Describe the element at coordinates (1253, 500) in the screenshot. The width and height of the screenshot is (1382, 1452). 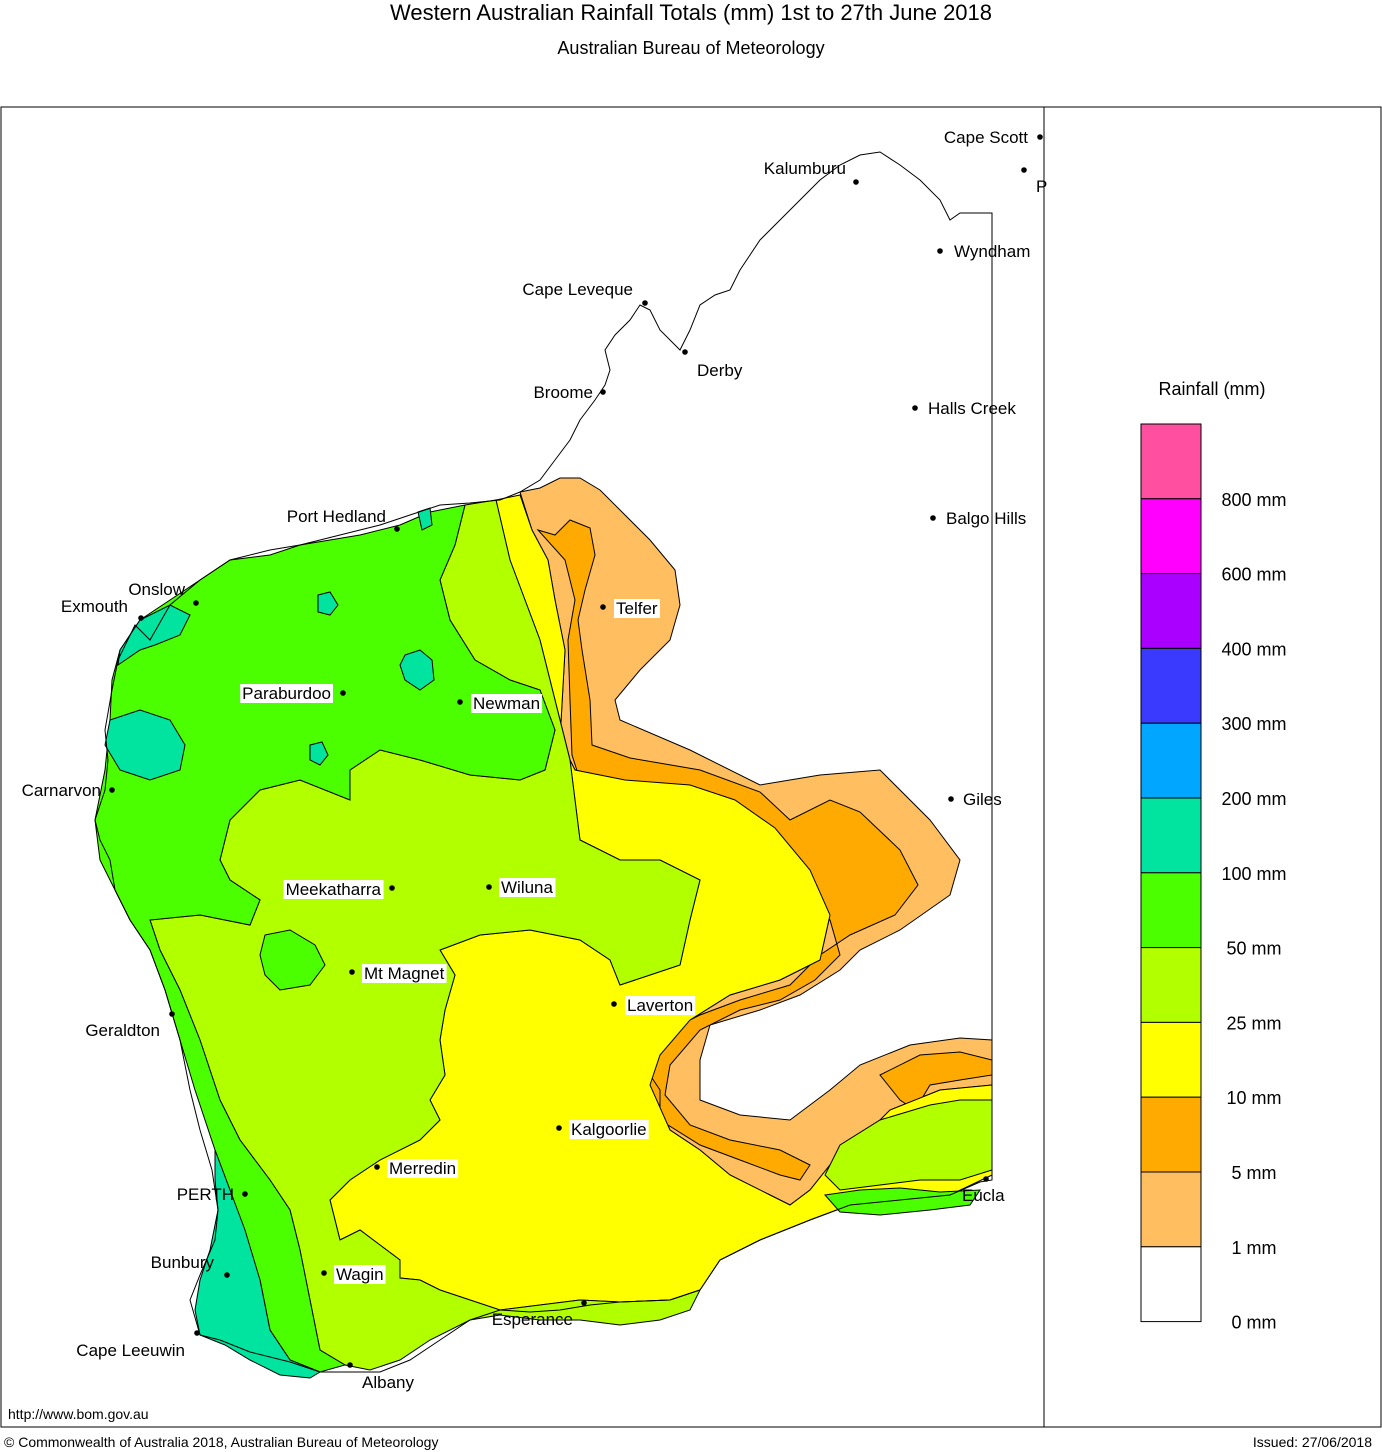
I see `legend-label: 800 mm` at that location.